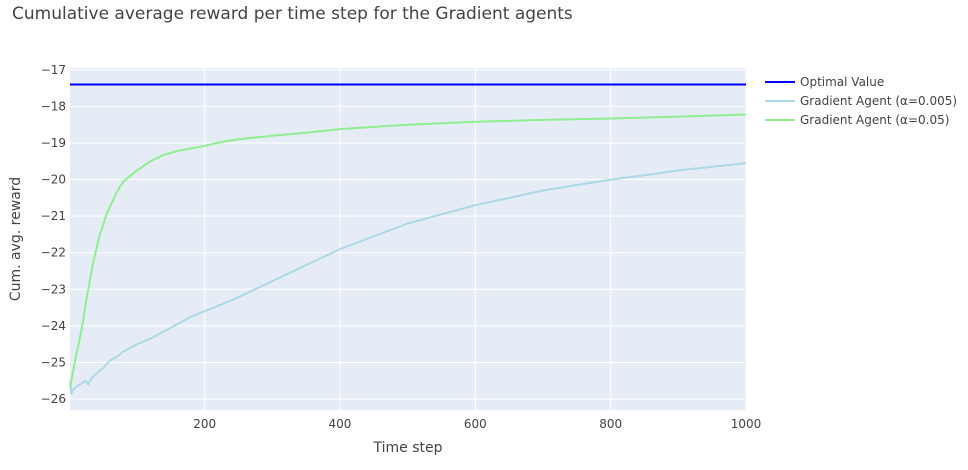 The width and height of the screenshot is (968, 470). Describe the element at coordinates (53, 234) in the screenshot. I see `y-axis-ticks: −26 −25 −24 −23 −22 −21 −20 −19 −18 −17` at that location.